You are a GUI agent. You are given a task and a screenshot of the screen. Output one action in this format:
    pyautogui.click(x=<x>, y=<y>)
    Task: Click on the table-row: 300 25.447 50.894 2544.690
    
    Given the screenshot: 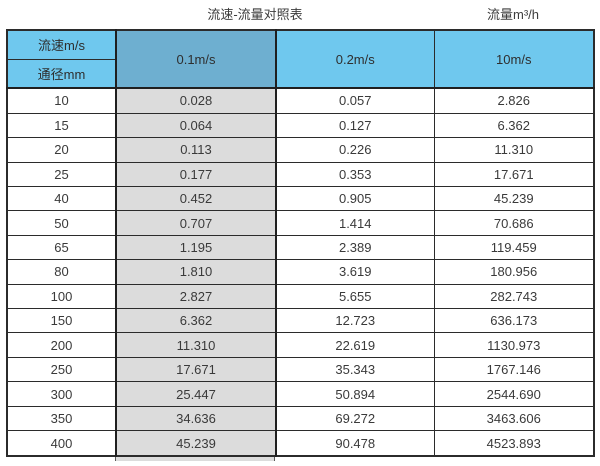 What is the action you would take?
    pyautogui.click(x=300, y=394)
    